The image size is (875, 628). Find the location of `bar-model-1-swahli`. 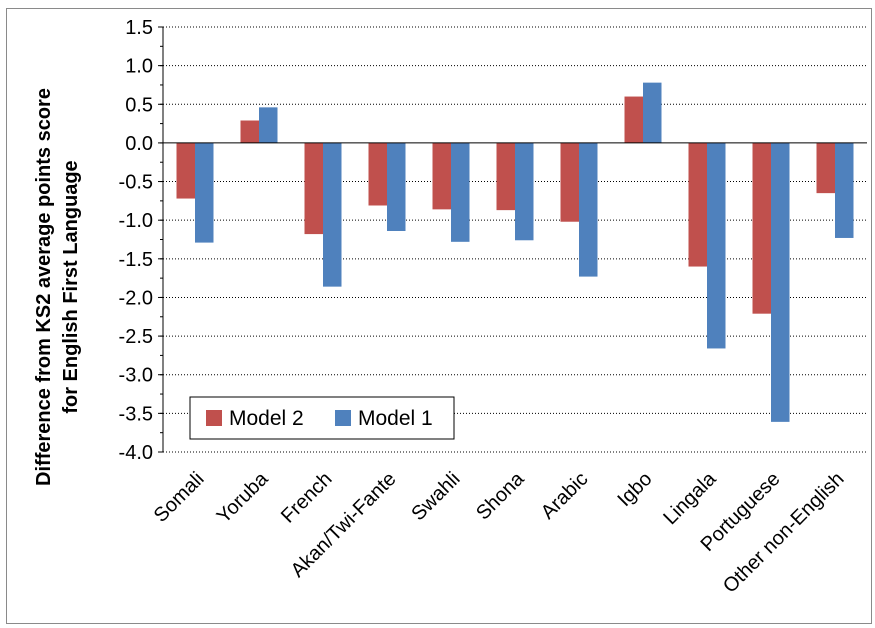

bar-model-1-swahli is located at coordinates (460, 192).